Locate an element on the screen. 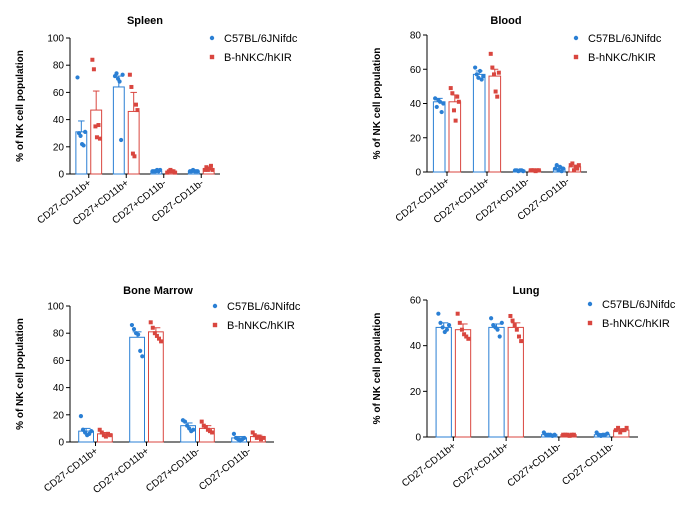 The width and height of the screenshot is (686, 519). chart-title: Spleen is located at coordinates (145, 21).